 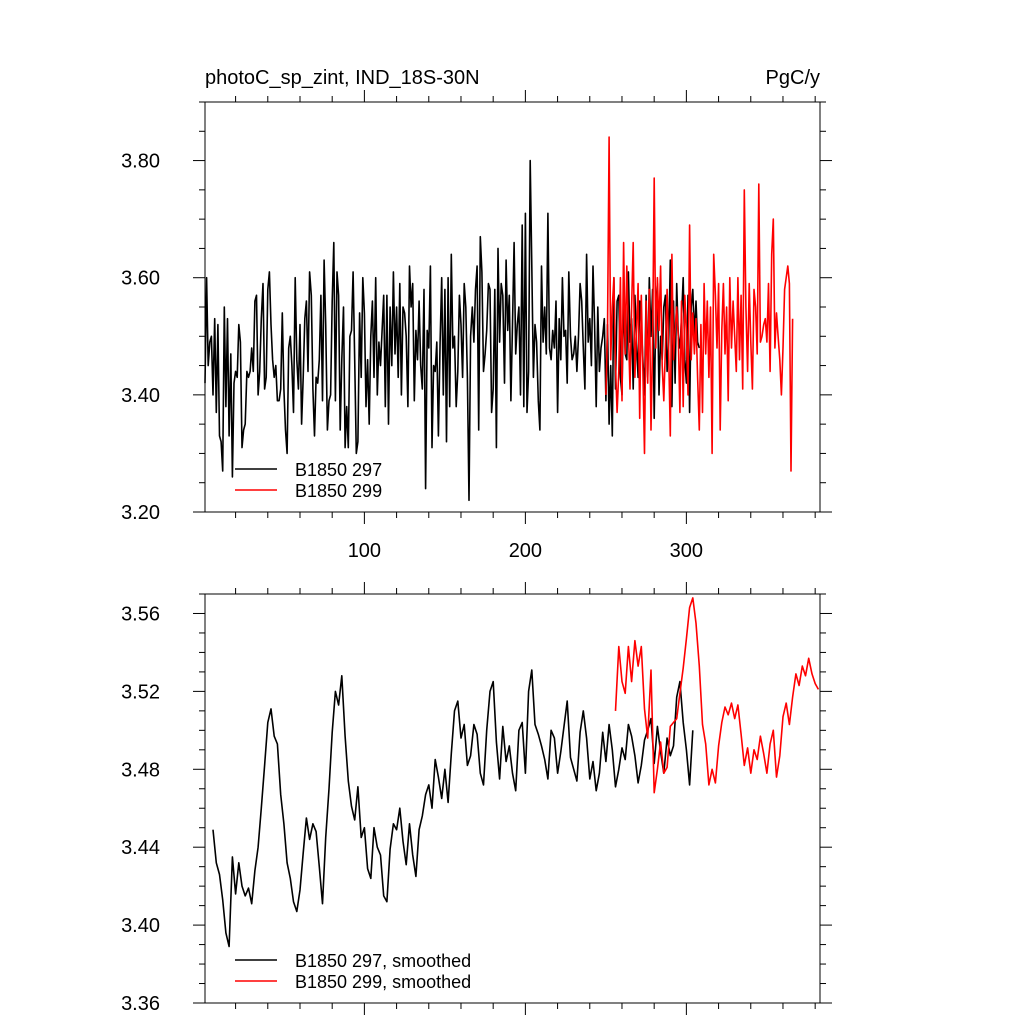 What do you see at coordinates (140, 513) in the screenshot?
I see `y-tick-label: 3.20` at bounding box center [140, 513].